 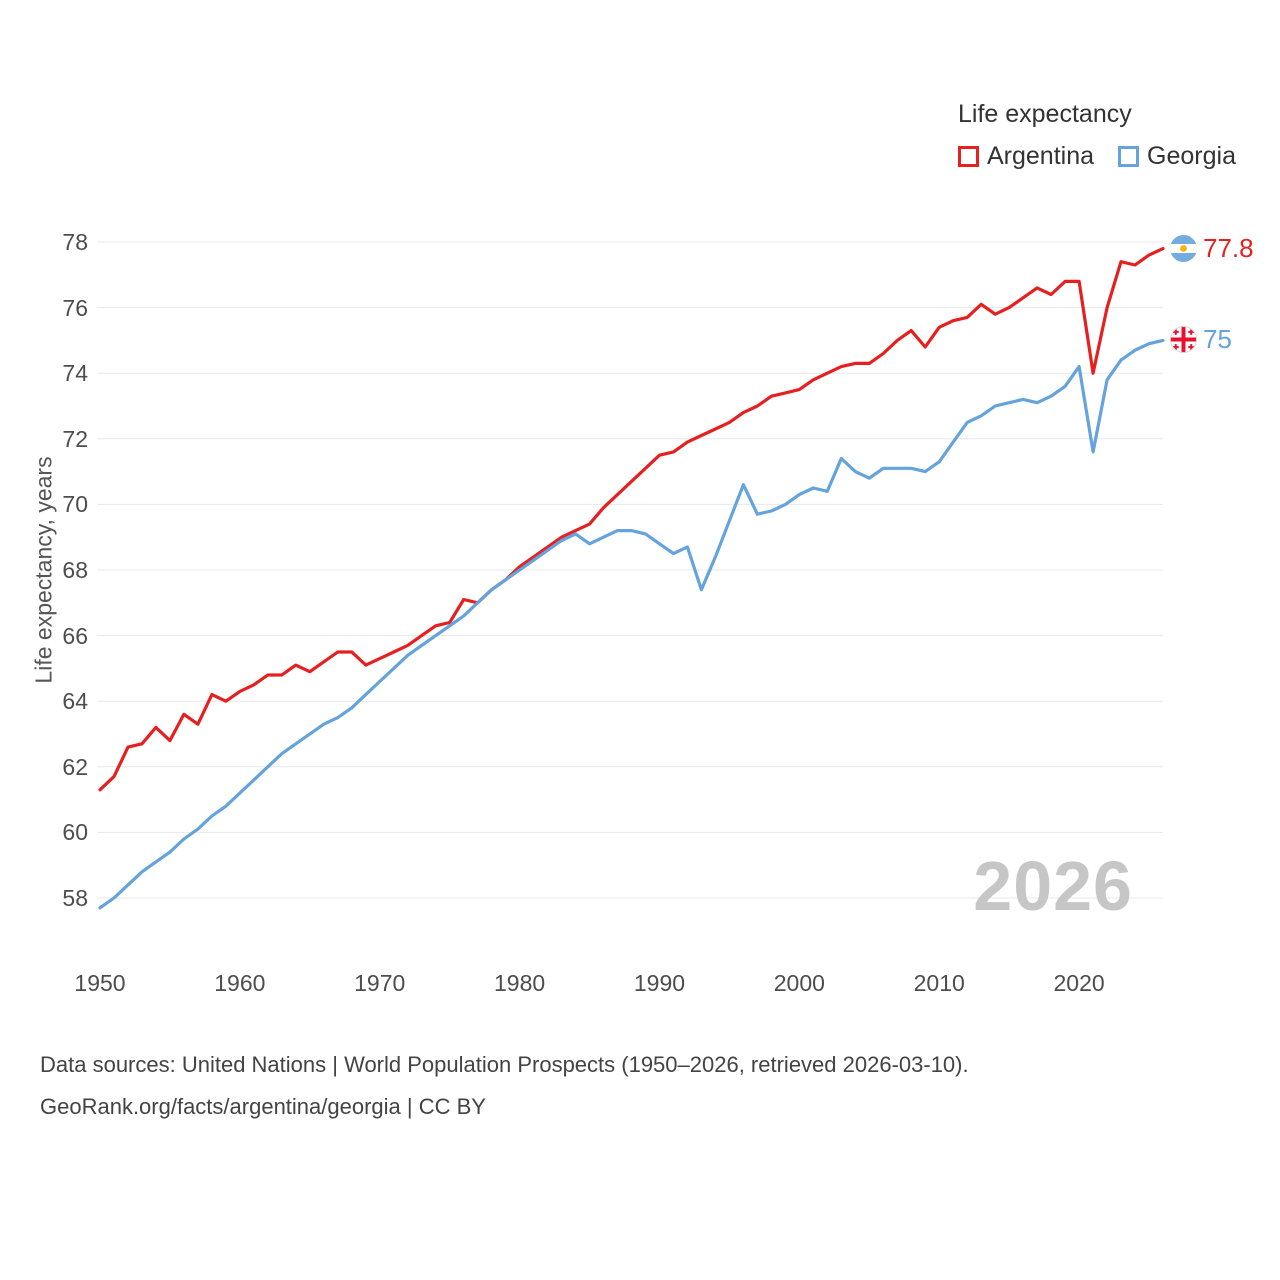 What do you see at coordinates (1183, 248) in the screenshot?
I see `argentina-flag-icon` at bounding box center [1183, 248].